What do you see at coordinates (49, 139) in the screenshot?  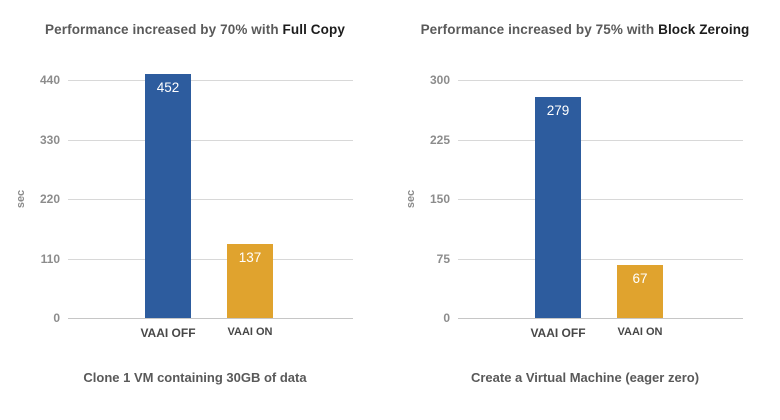 I see `y-tick-label: 330` at bounding box center [49, 139].